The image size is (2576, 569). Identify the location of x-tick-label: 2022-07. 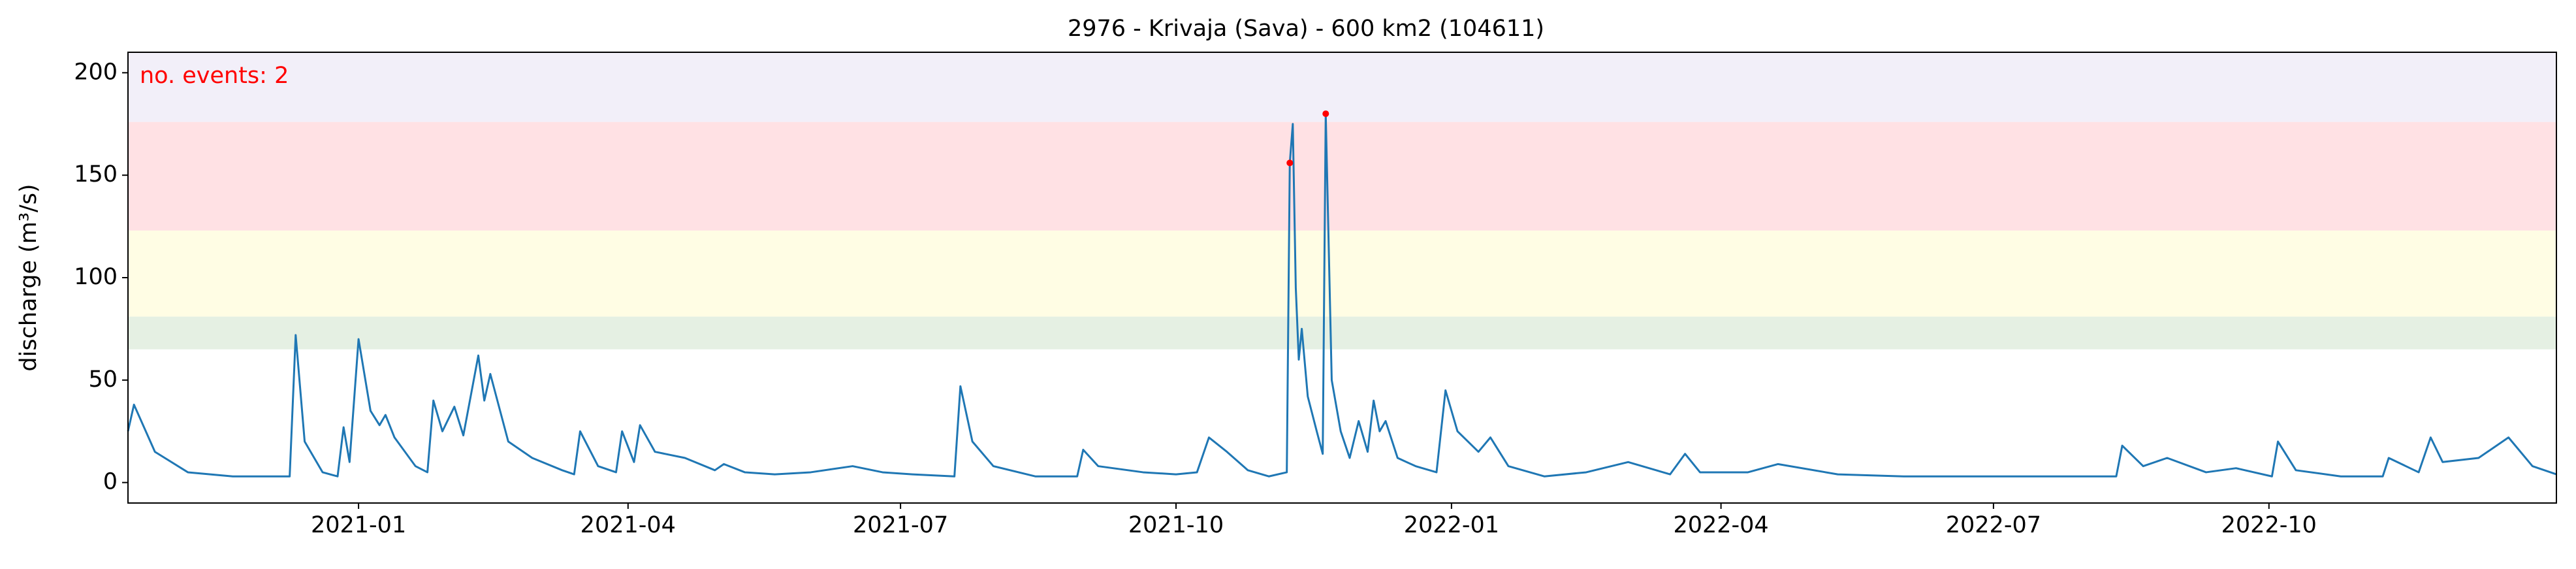
(1994, 525).